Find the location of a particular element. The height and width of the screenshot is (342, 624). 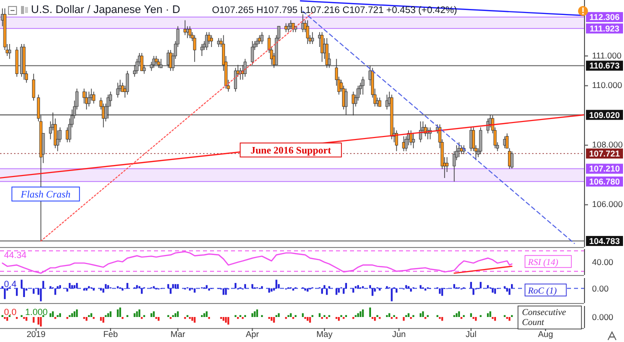

ref-line-label: 107.210 is located at coordinates (604, 169).